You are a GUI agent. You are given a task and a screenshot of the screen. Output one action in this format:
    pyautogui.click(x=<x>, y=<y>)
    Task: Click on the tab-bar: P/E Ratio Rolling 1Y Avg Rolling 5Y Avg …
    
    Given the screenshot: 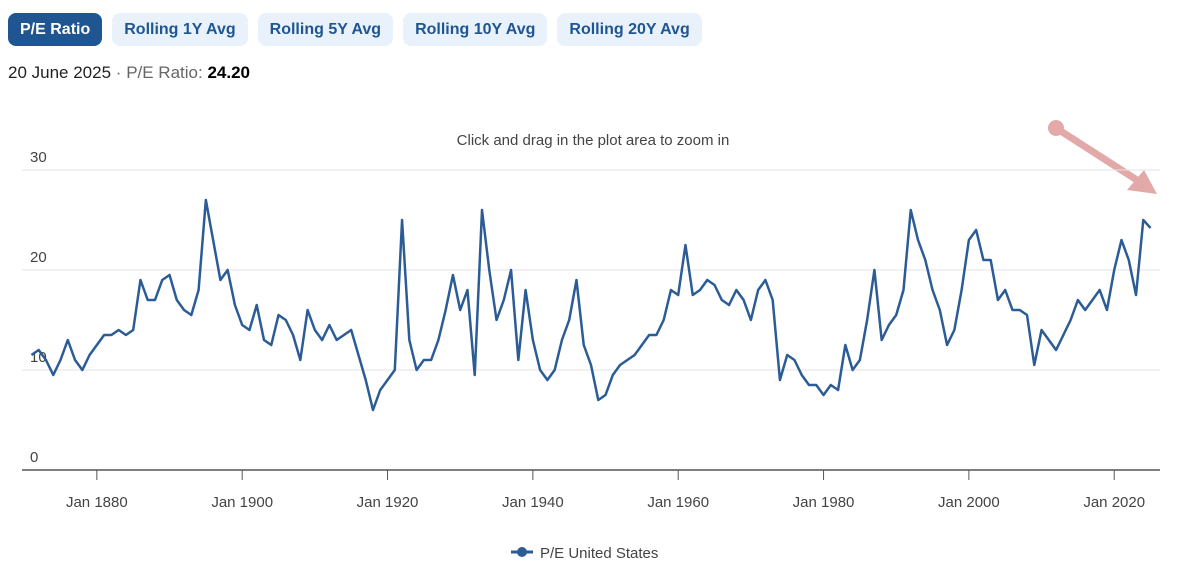 What is the action you would take?
    pyautogui.click(x=355, y=29)
    